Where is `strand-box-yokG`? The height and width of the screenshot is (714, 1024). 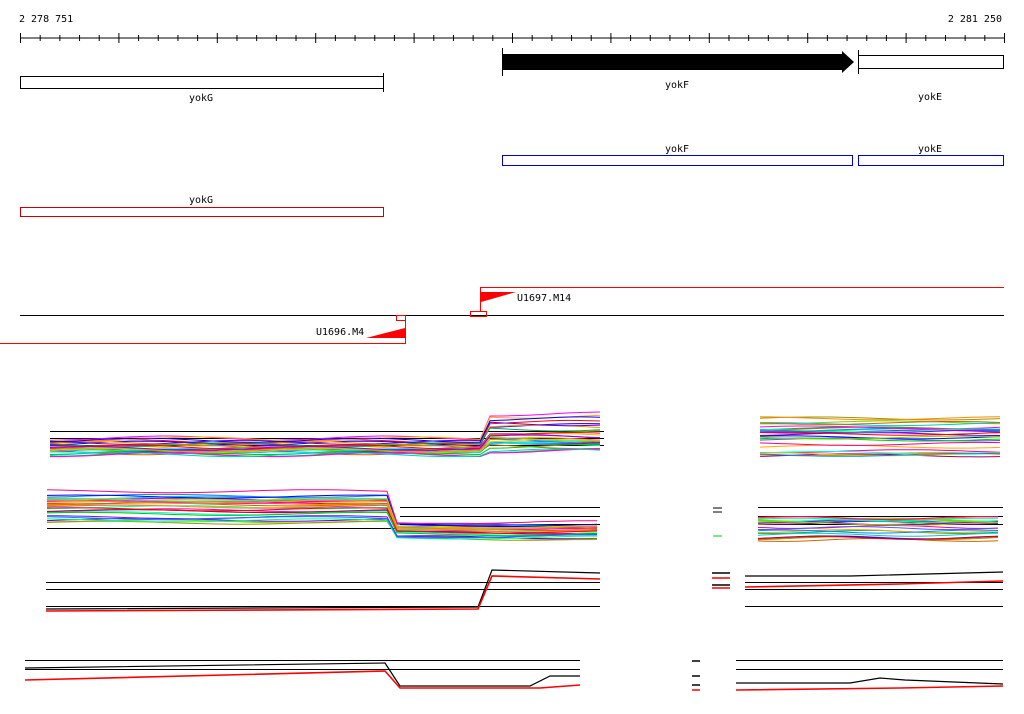
strand-box-yokG is located at coordinates (202, 212).